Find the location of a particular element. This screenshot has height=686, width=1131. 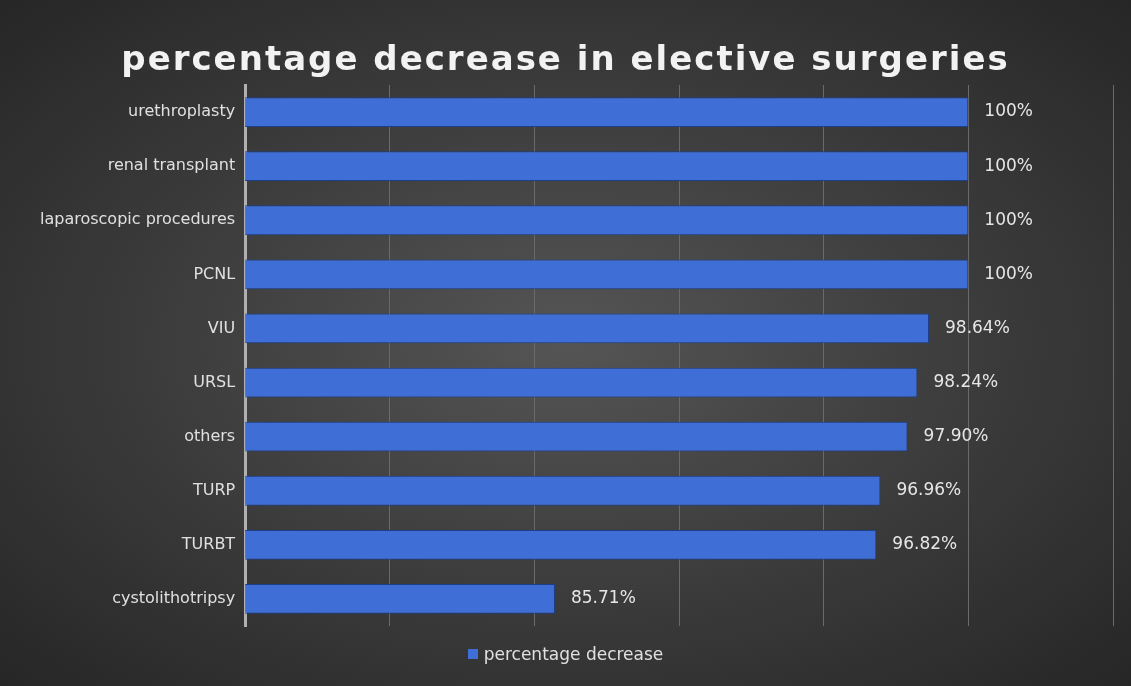

chart-title: percentage decrease in elective surgeries is located at coordinates (565, 58).